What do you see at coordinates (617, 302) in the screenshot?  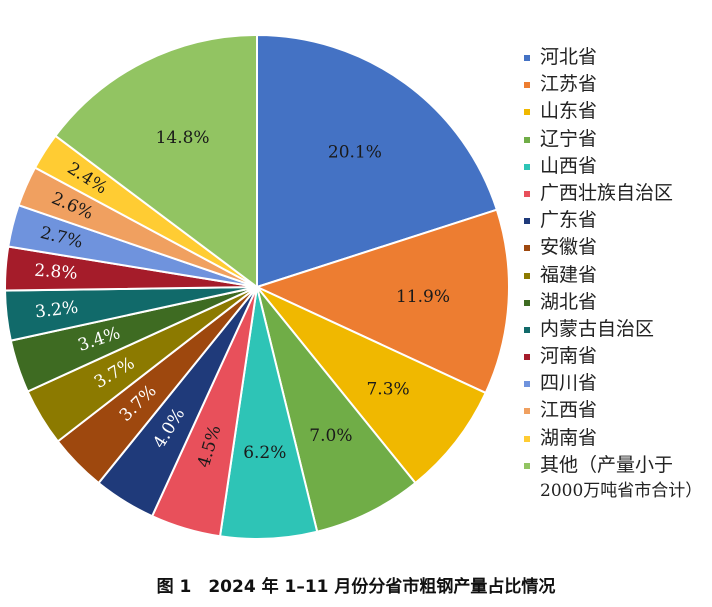 I see `legend-item-9: 湖北省` at bounding box center [617, 302].